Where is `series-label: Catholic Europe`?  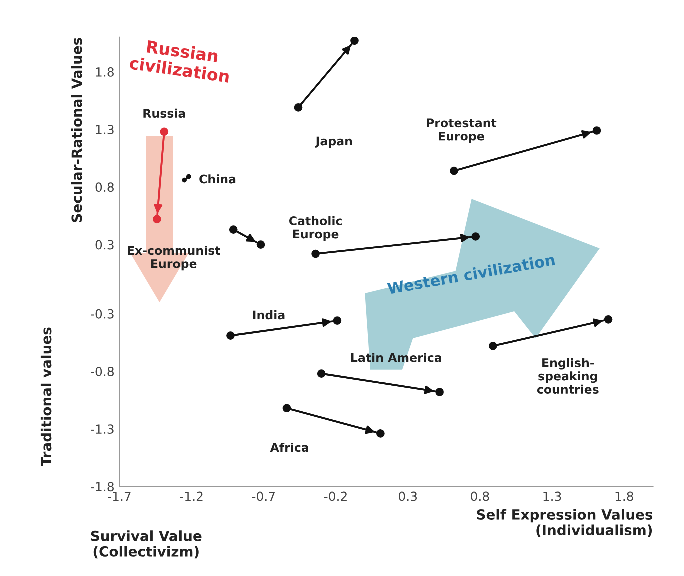 series-label: Catholic Europe is located at coordinates (315, 228).